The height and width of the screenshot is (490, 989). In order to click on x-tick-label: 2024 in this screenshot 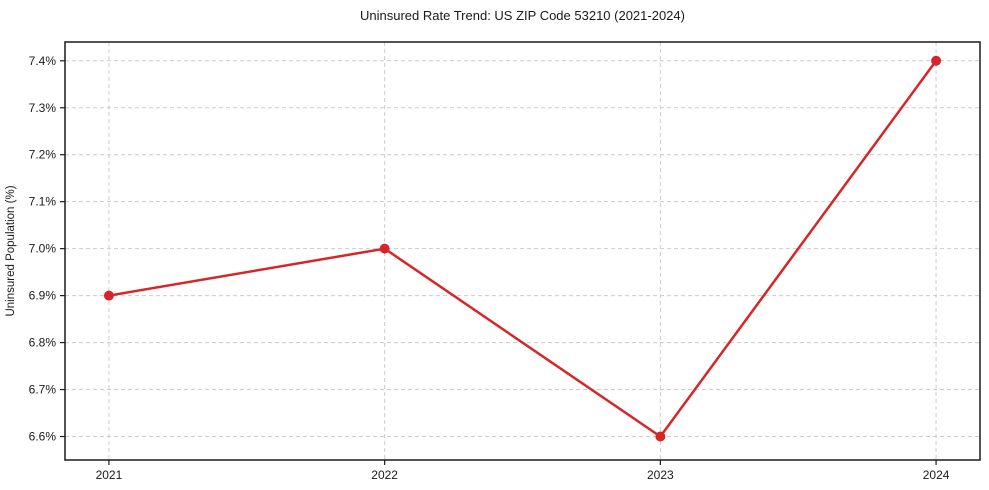, I will do `click(936, 475)`.